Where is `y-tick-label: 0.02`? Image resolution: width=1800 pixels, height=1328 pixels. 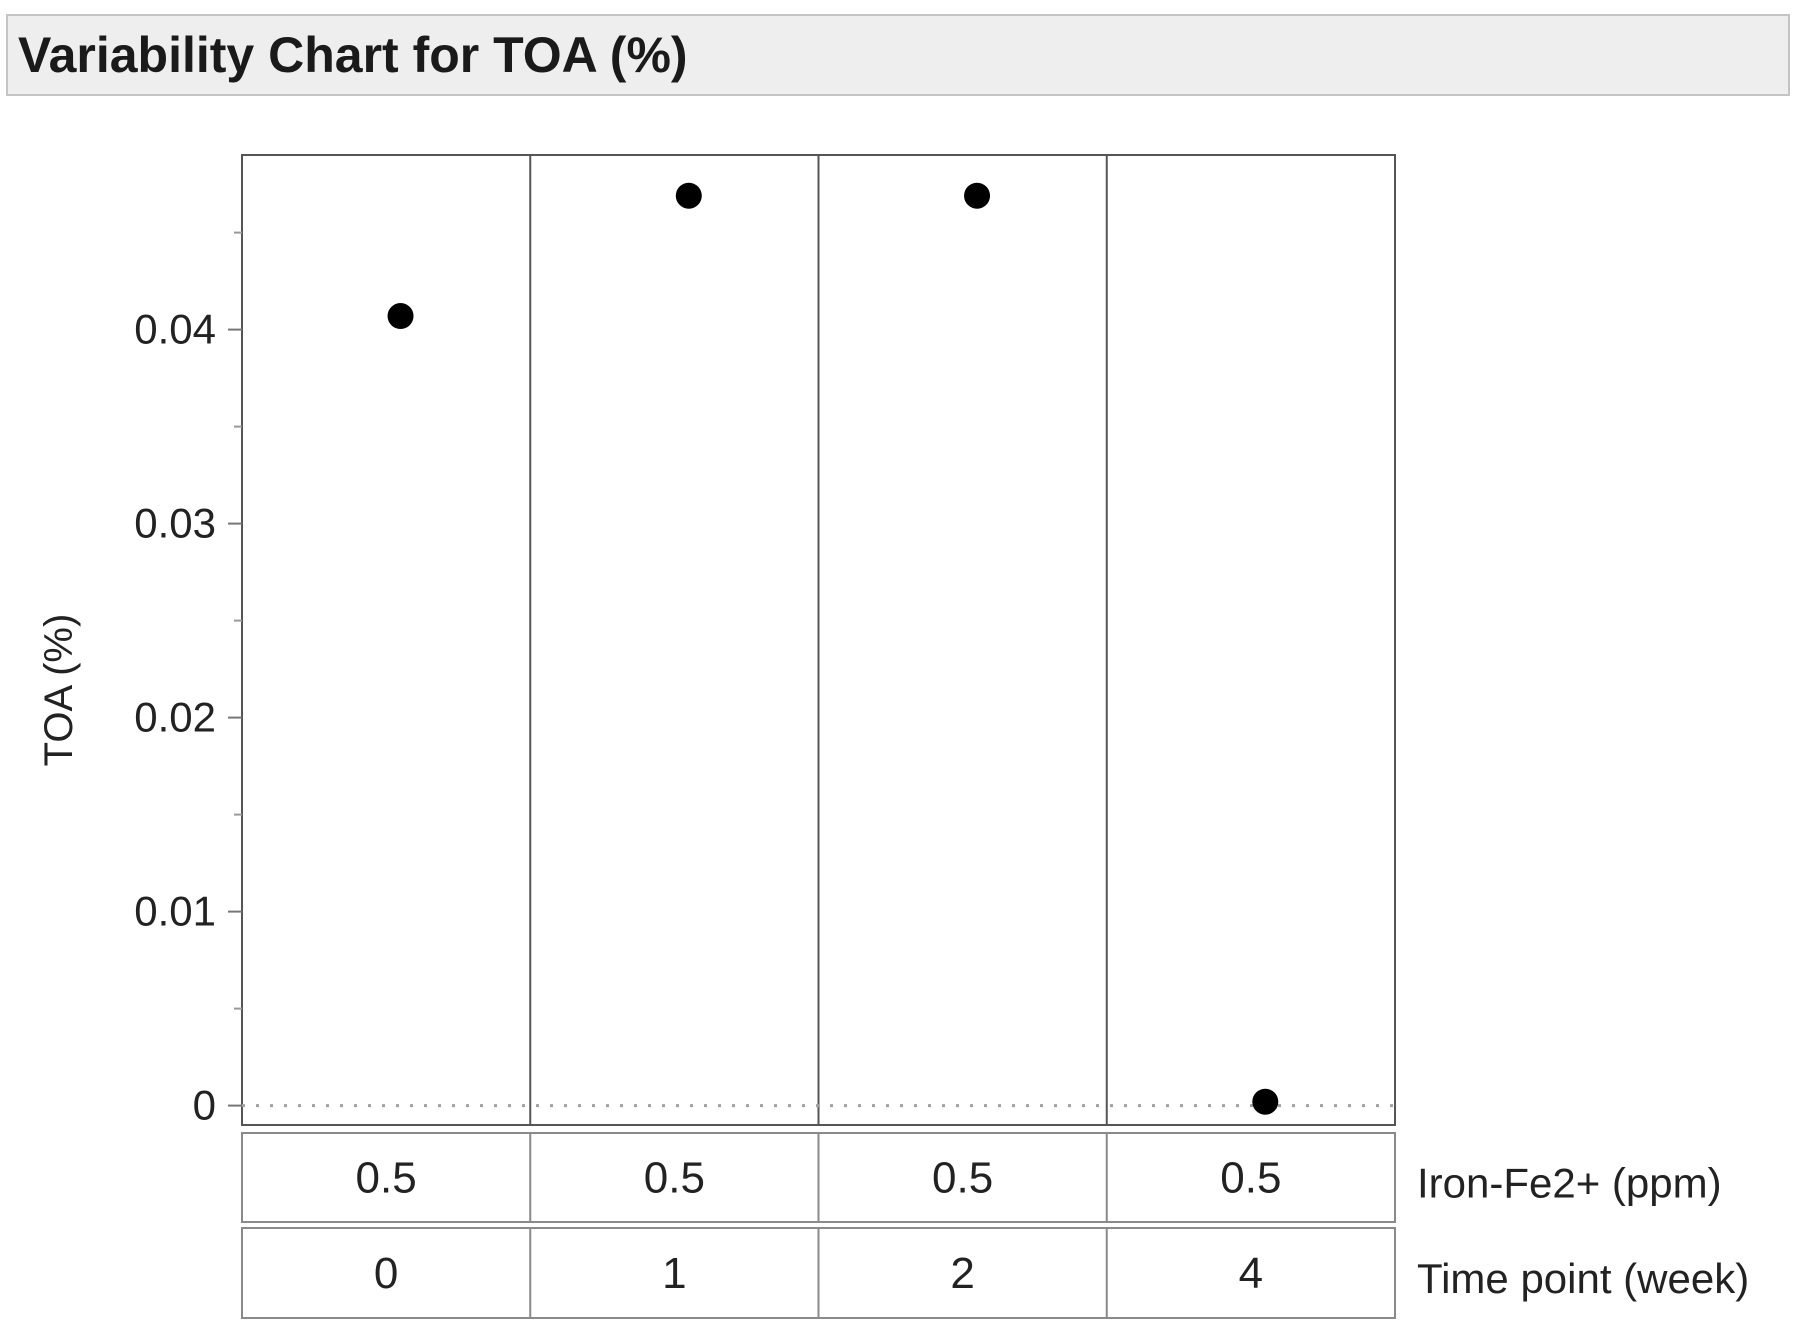
y-tick-label: 0.02 is located at coordinates (175, 717).